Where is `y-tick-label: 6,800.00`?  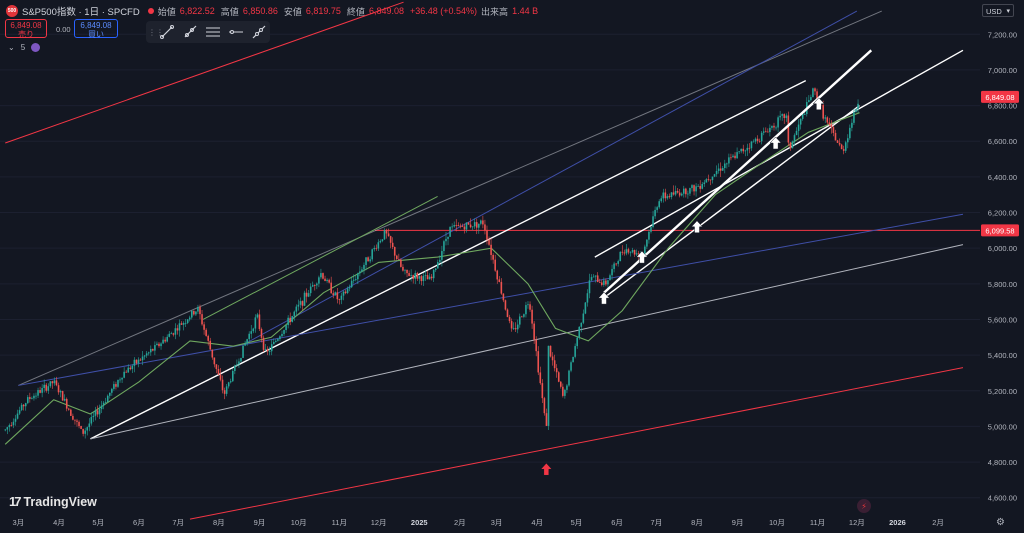 y-tick-label: 6,800.00 is located at coordinates (1002, 106).